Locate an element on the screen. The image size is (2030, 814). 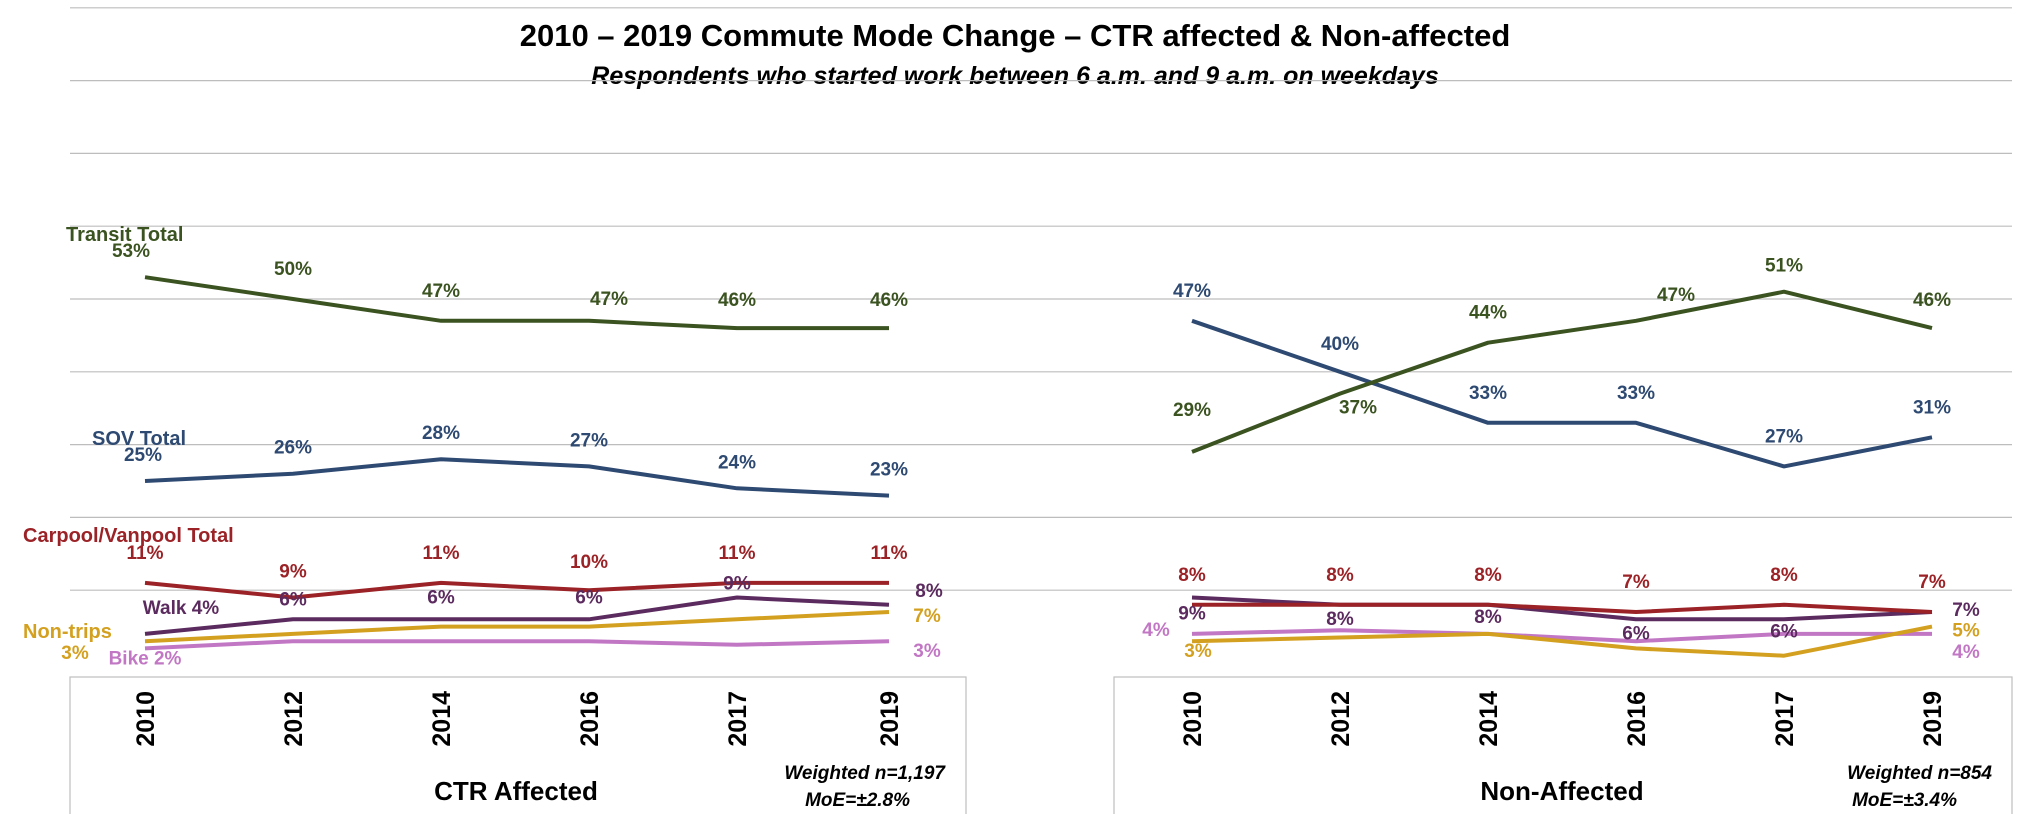
series-name-label: Carpool/Vanpool Total is located at coordinates (128, 536).